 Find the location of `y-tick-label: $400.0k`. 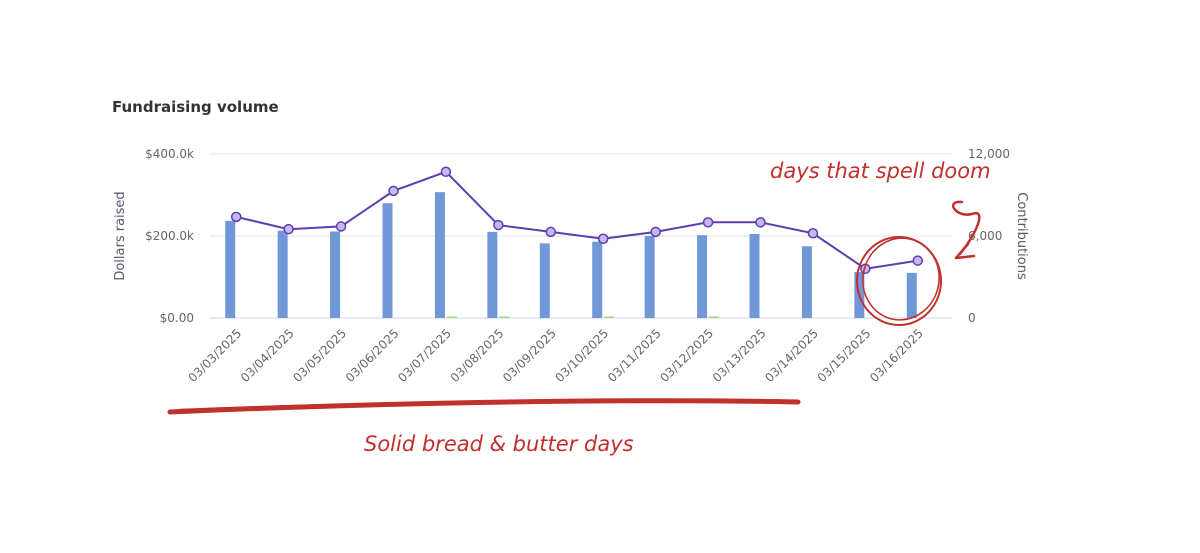

y-tick-label: $400.0k is located at coordinates (169, 154).